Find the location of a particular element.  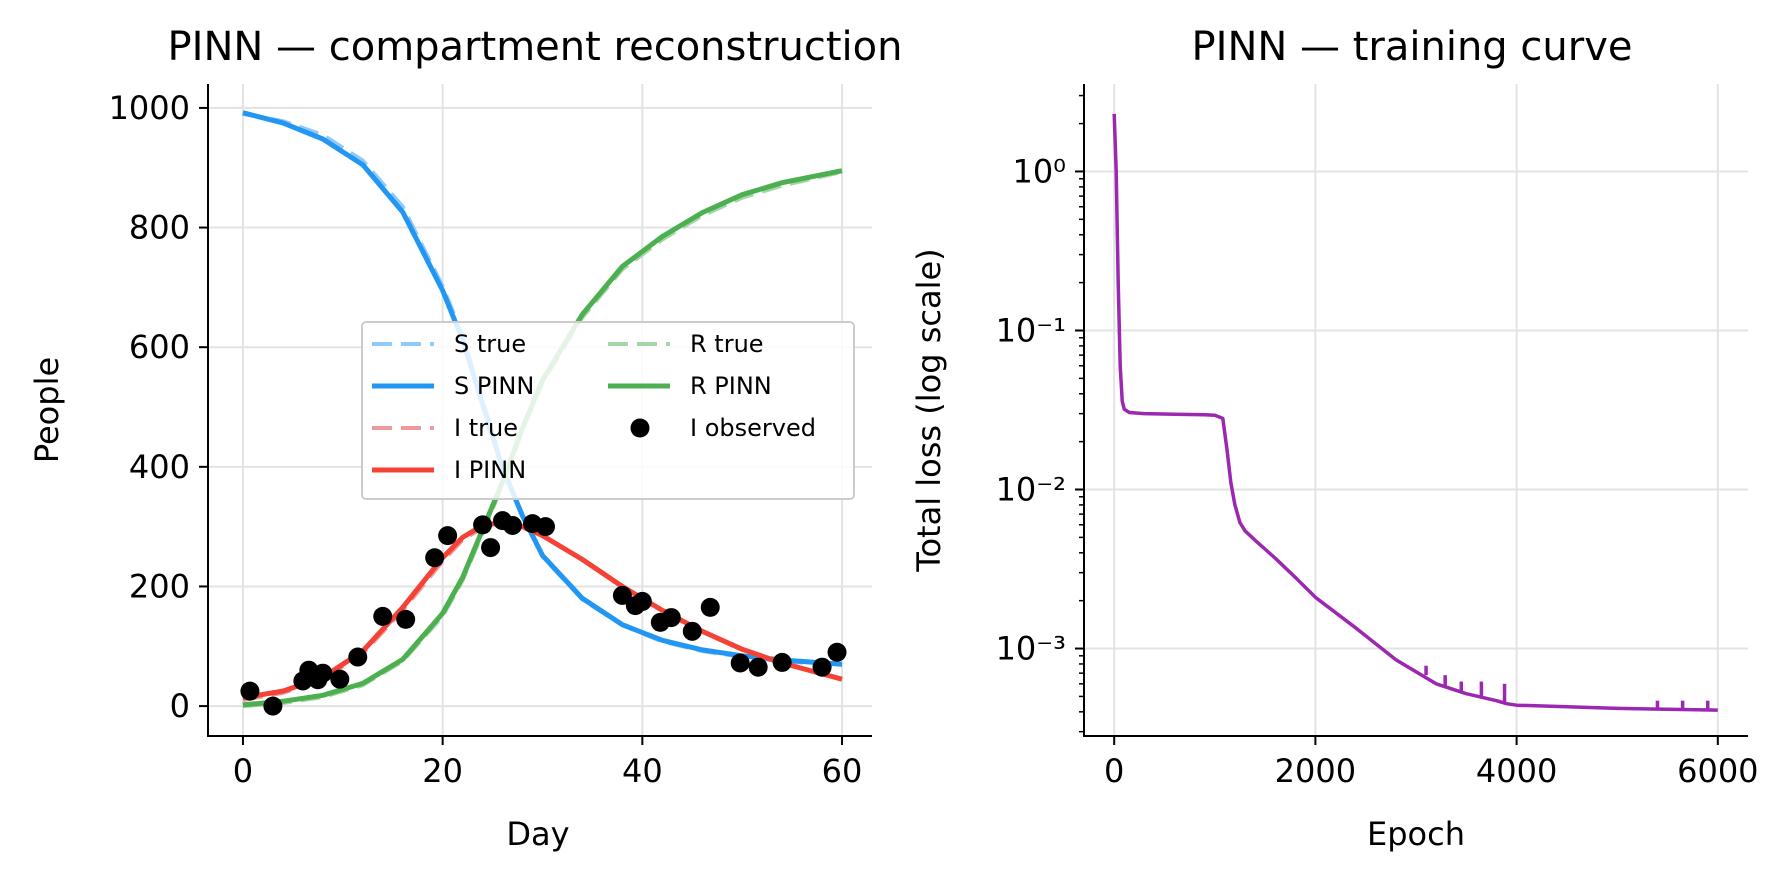

chart2-ytick-label: 10⁻¹ is located at coordinates (1031, 330).